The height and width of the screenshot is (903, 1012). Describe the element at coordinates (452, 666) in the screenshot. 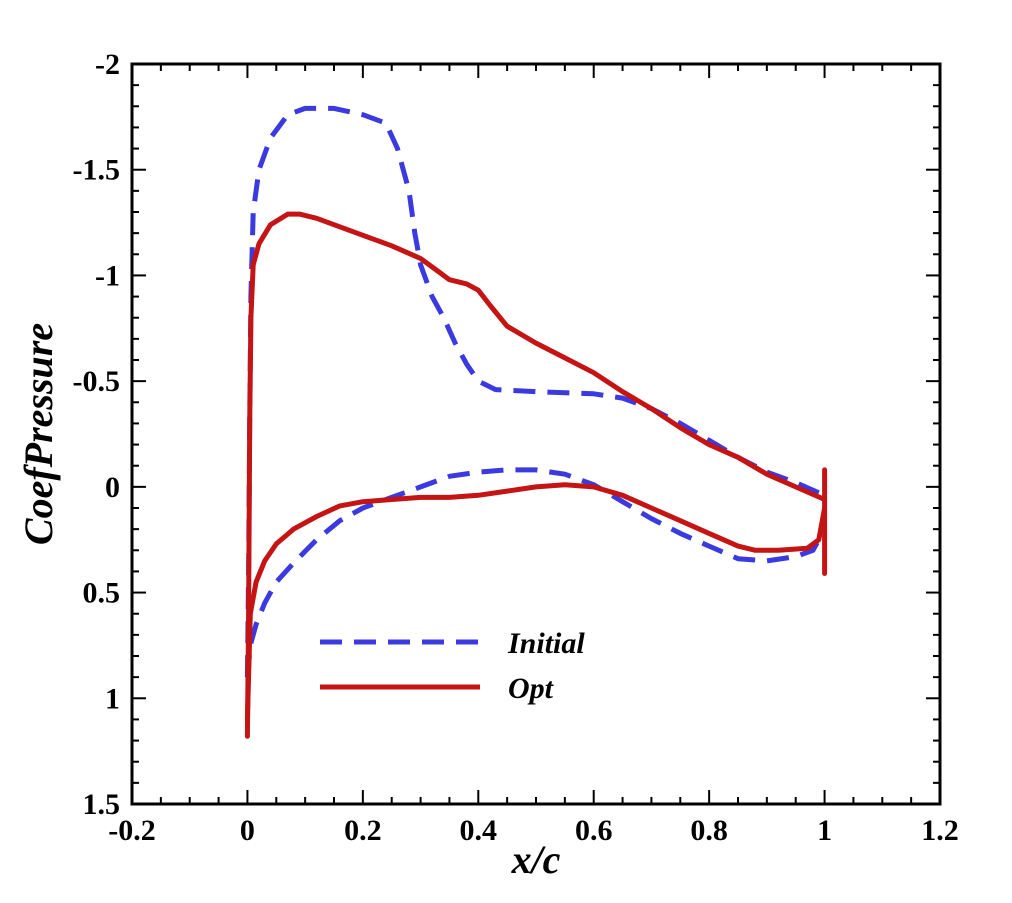

I see `legend: Initial Opt` at that location.